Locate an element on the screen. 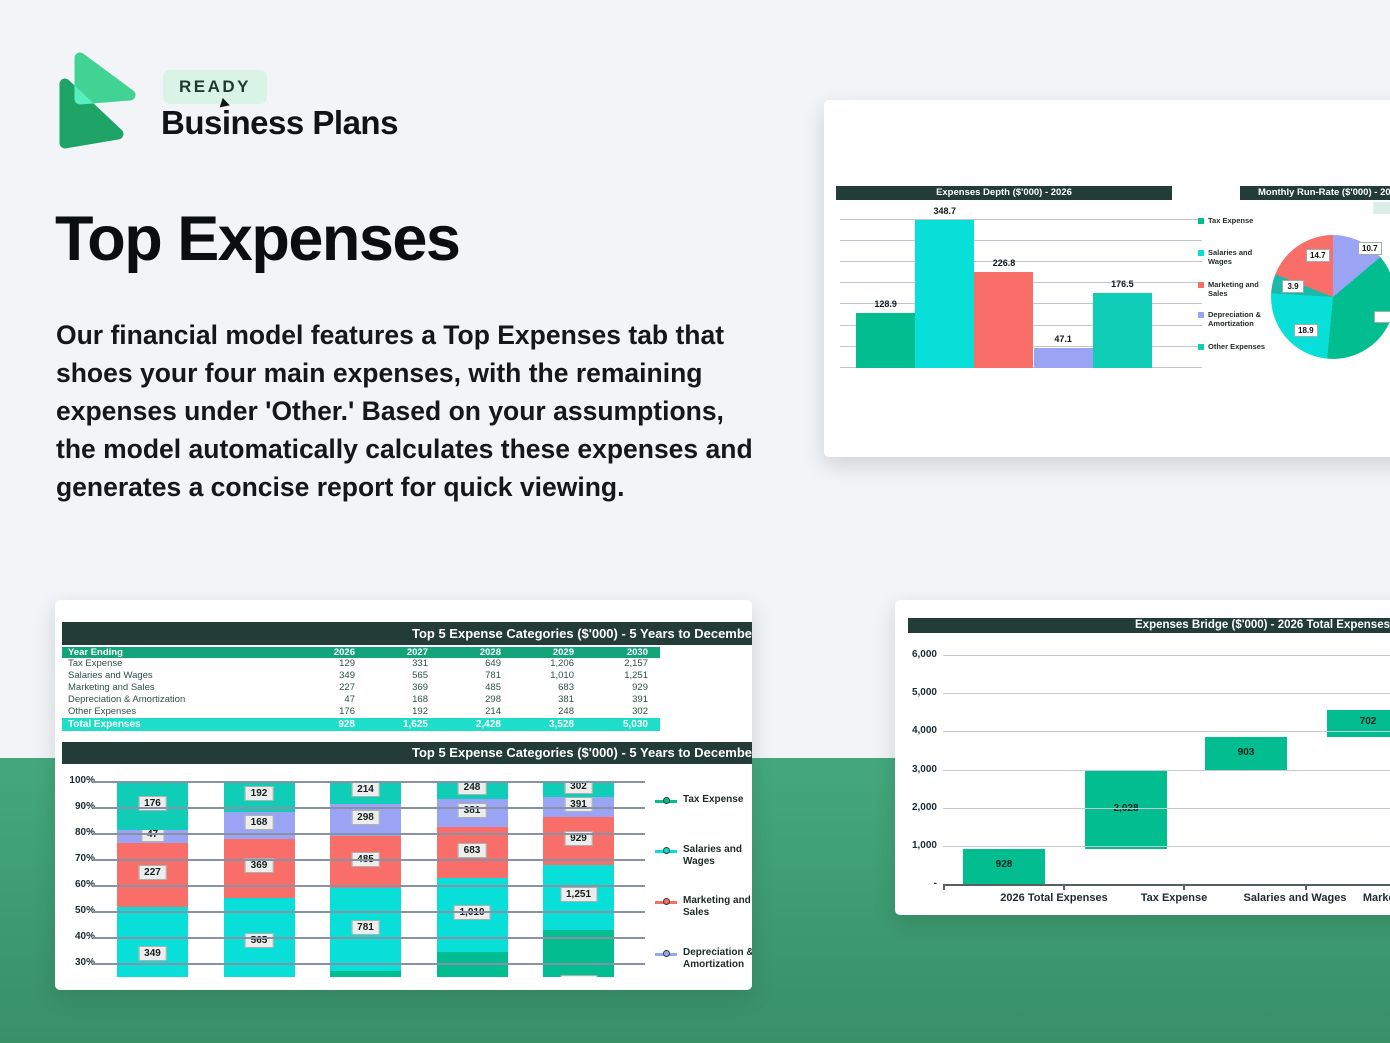 The image size is (1390, 1043). segment-value-label: 298 is located at coordinates (365, 817).